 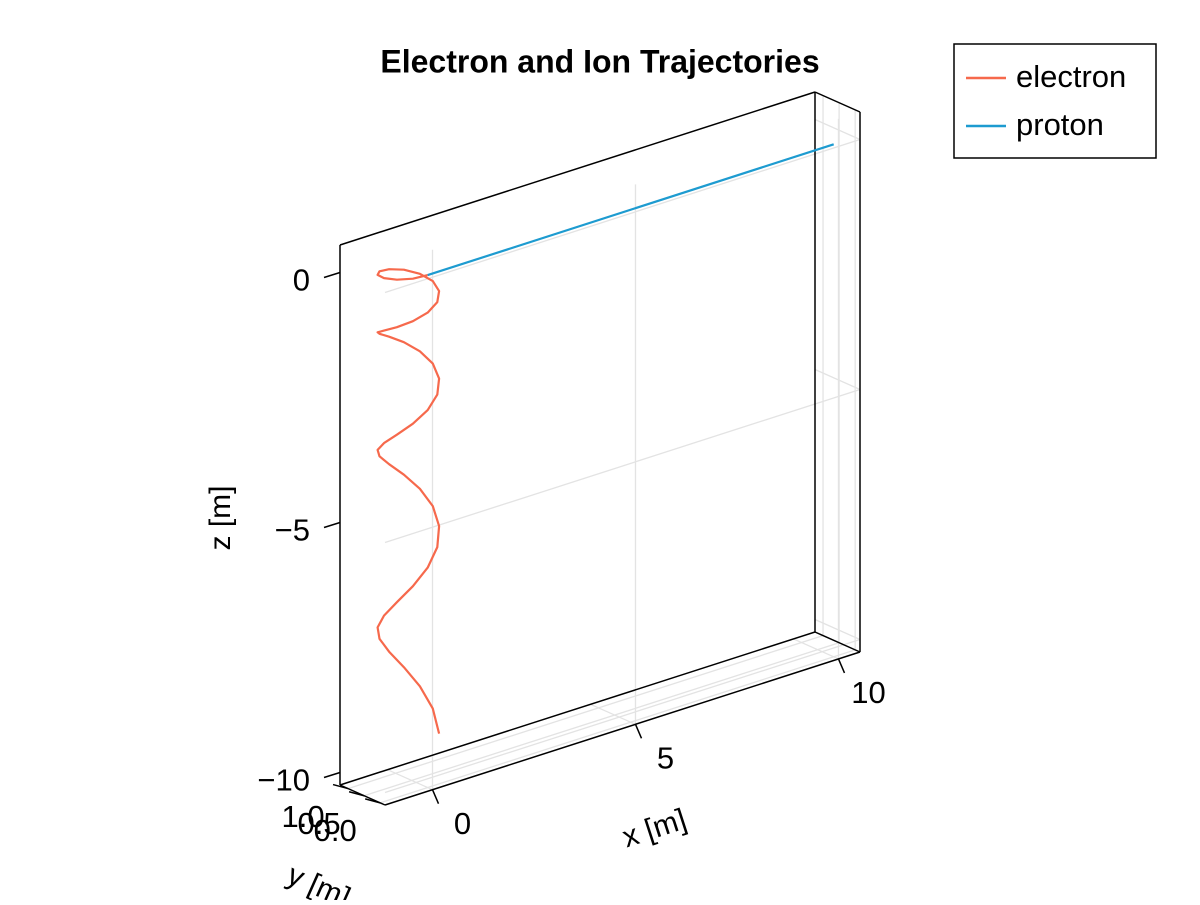 I want to click on legend-label: proton, so click(x=1060, y=124).